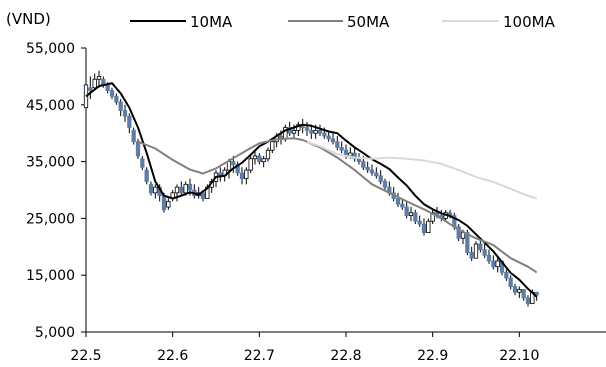  What do you see at coordinates (50, 163) in the screenshot?
I see `y-tick-label: 35,000` at bounding box center [50, 163].